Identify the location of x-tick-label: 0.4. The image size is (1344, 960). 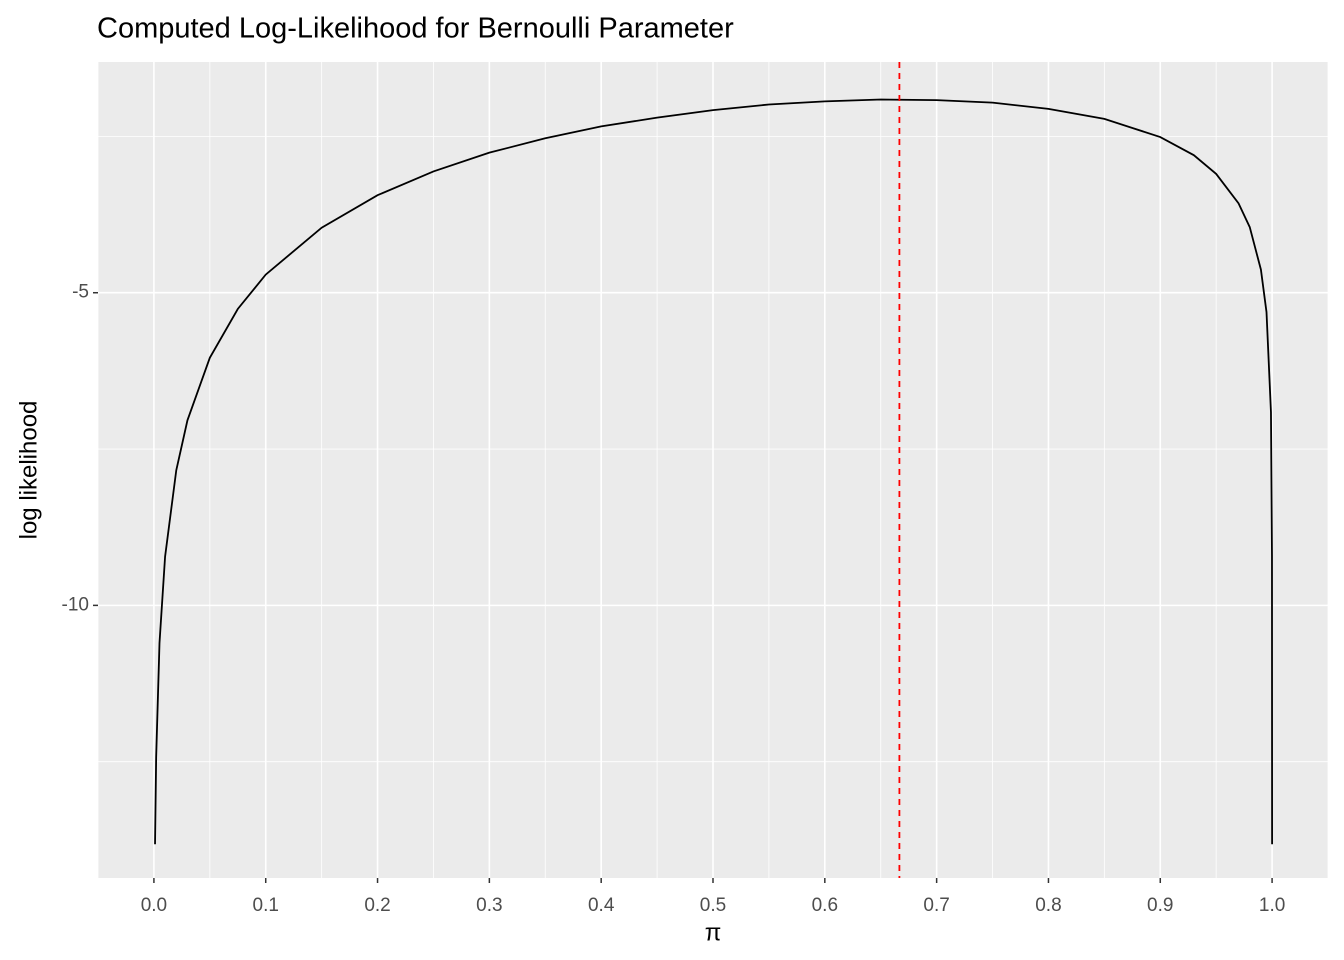
(601, 905).